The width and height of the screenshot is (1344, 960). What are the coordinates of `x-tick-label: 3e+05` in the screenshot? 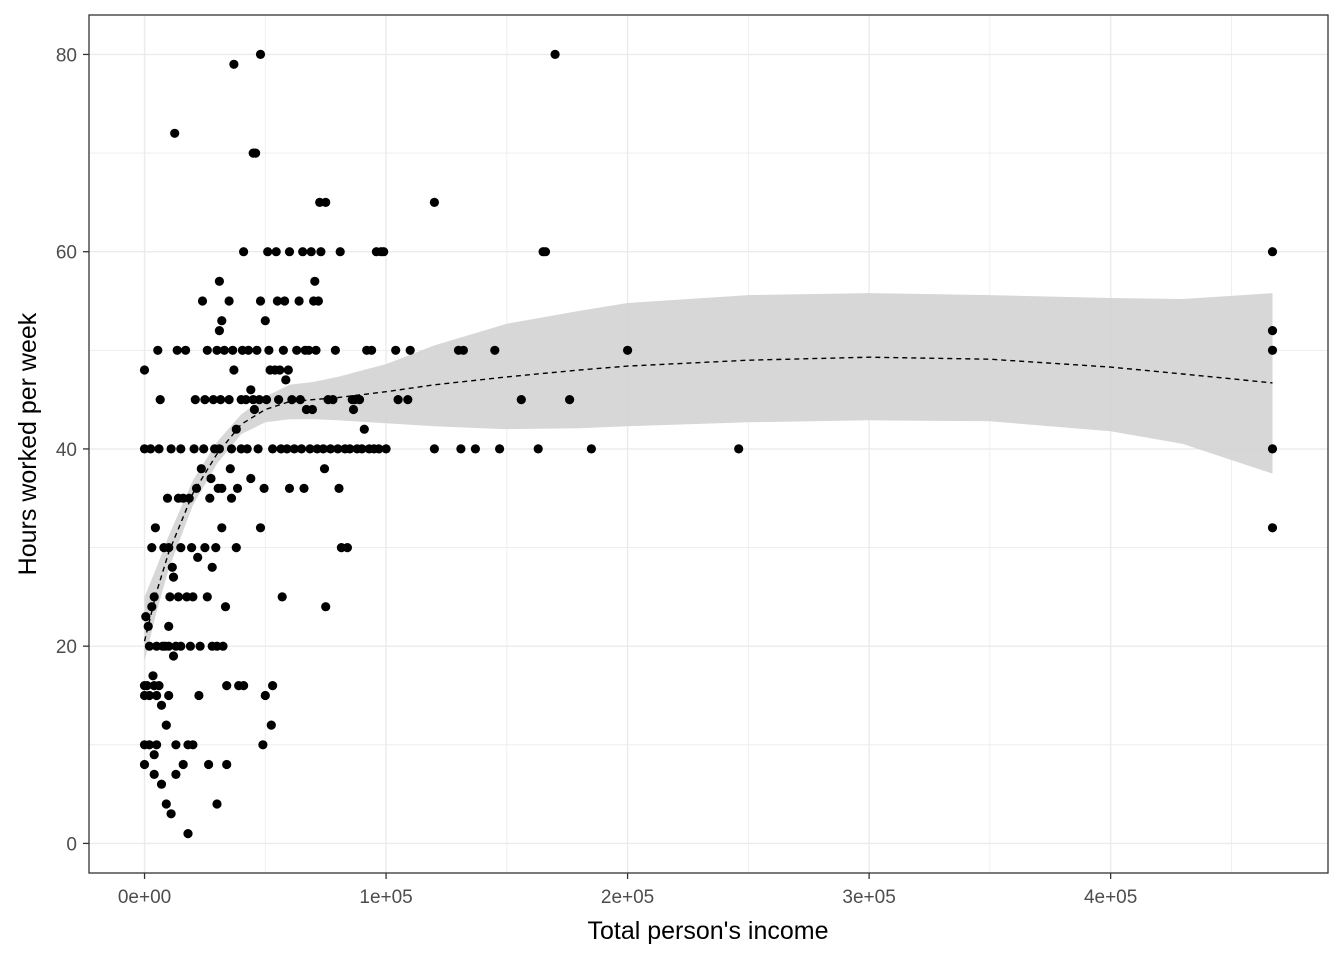 It's located at (868, 897).